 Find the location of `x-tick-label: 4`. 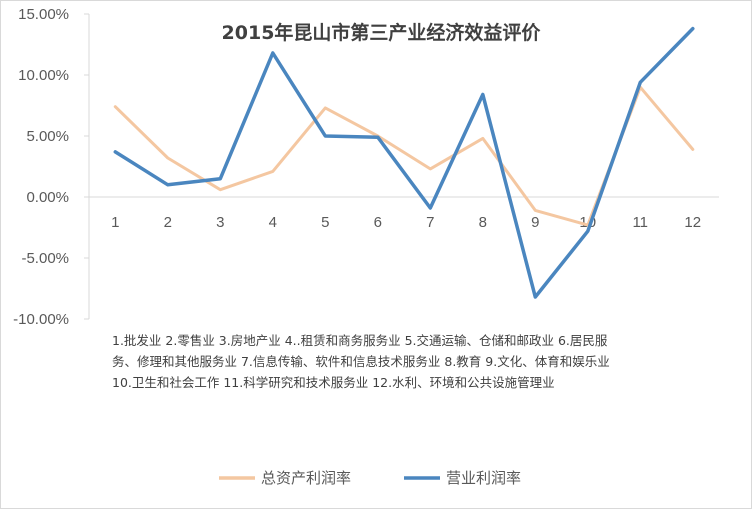

x-tick-label: 4 is located at coordinates (273, 222).